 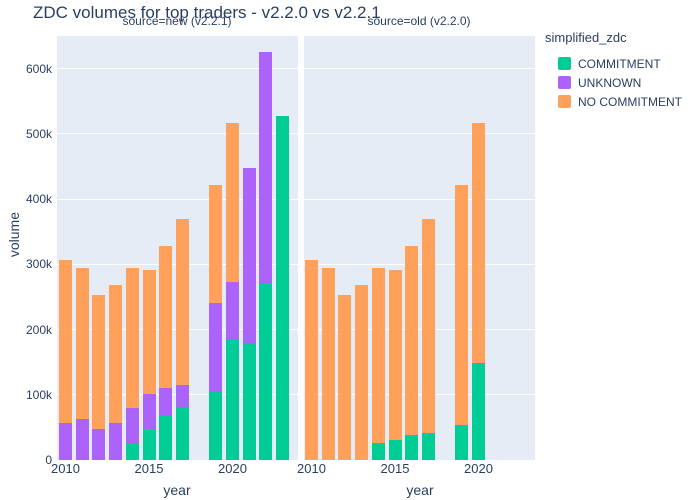 I want to click on y-tick-label: 400k, so click(x=38, y=199).